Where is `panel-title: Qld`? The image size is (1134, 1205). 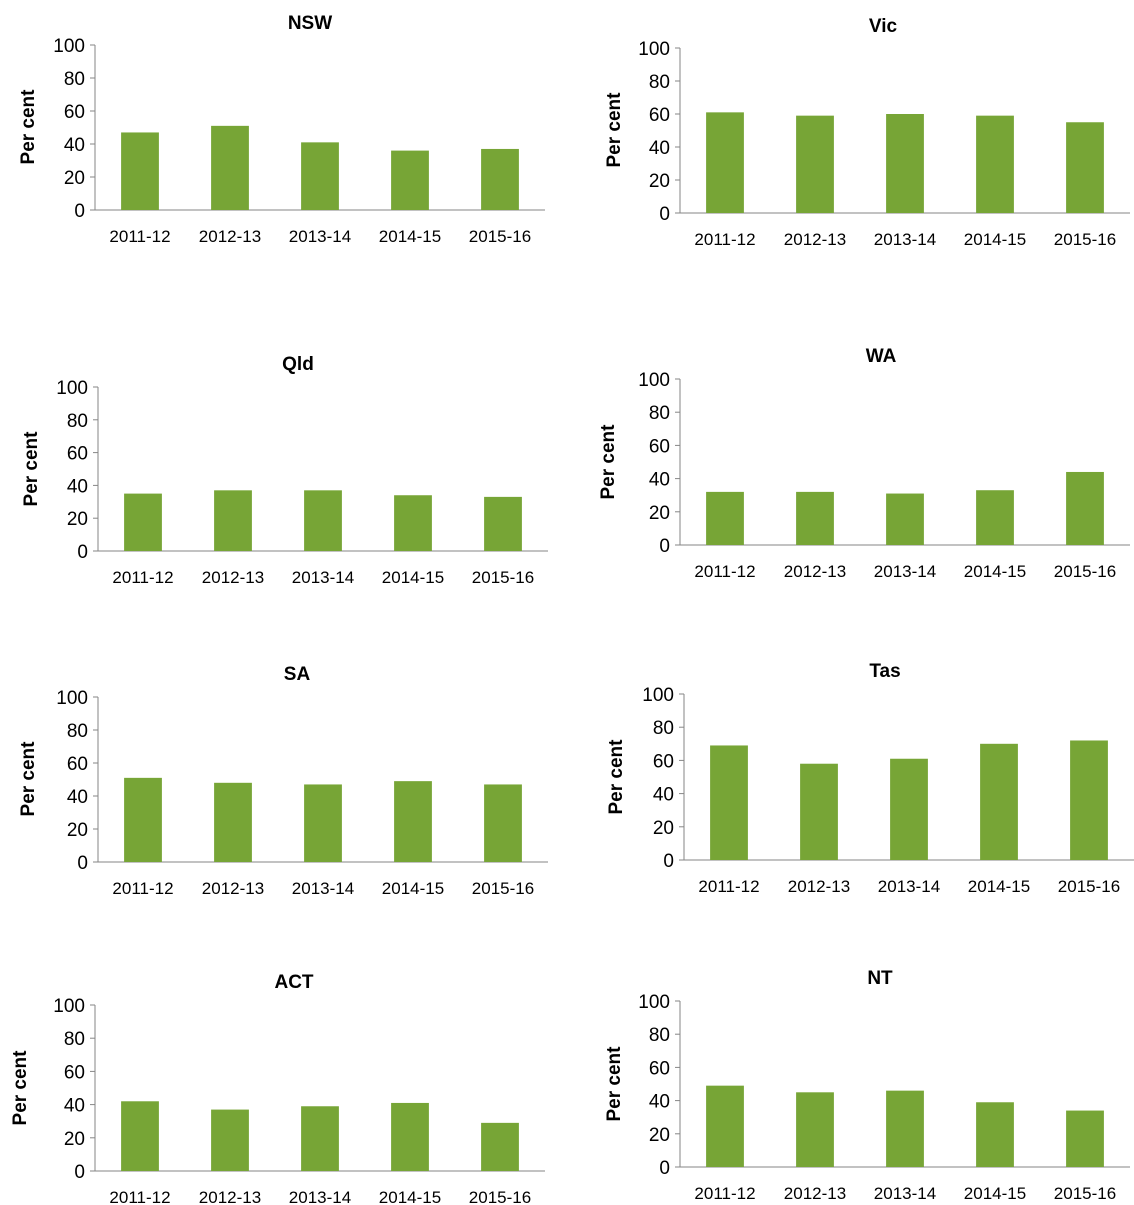 panel-title: Qld is located at coordinates (298, 364).